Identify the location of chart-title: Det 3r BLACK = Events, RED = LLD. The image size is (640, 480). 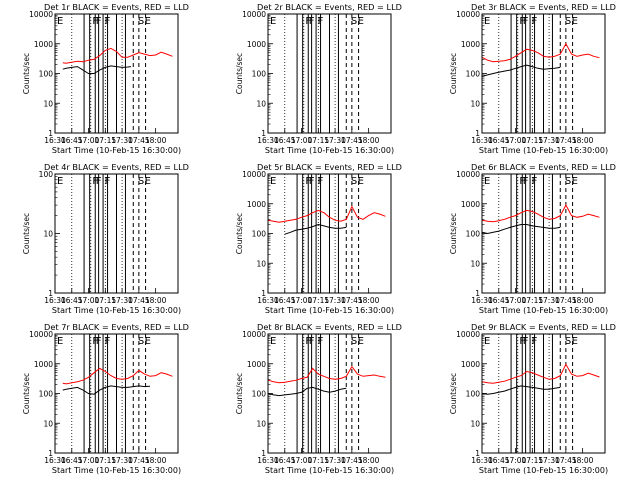
(543, 7).